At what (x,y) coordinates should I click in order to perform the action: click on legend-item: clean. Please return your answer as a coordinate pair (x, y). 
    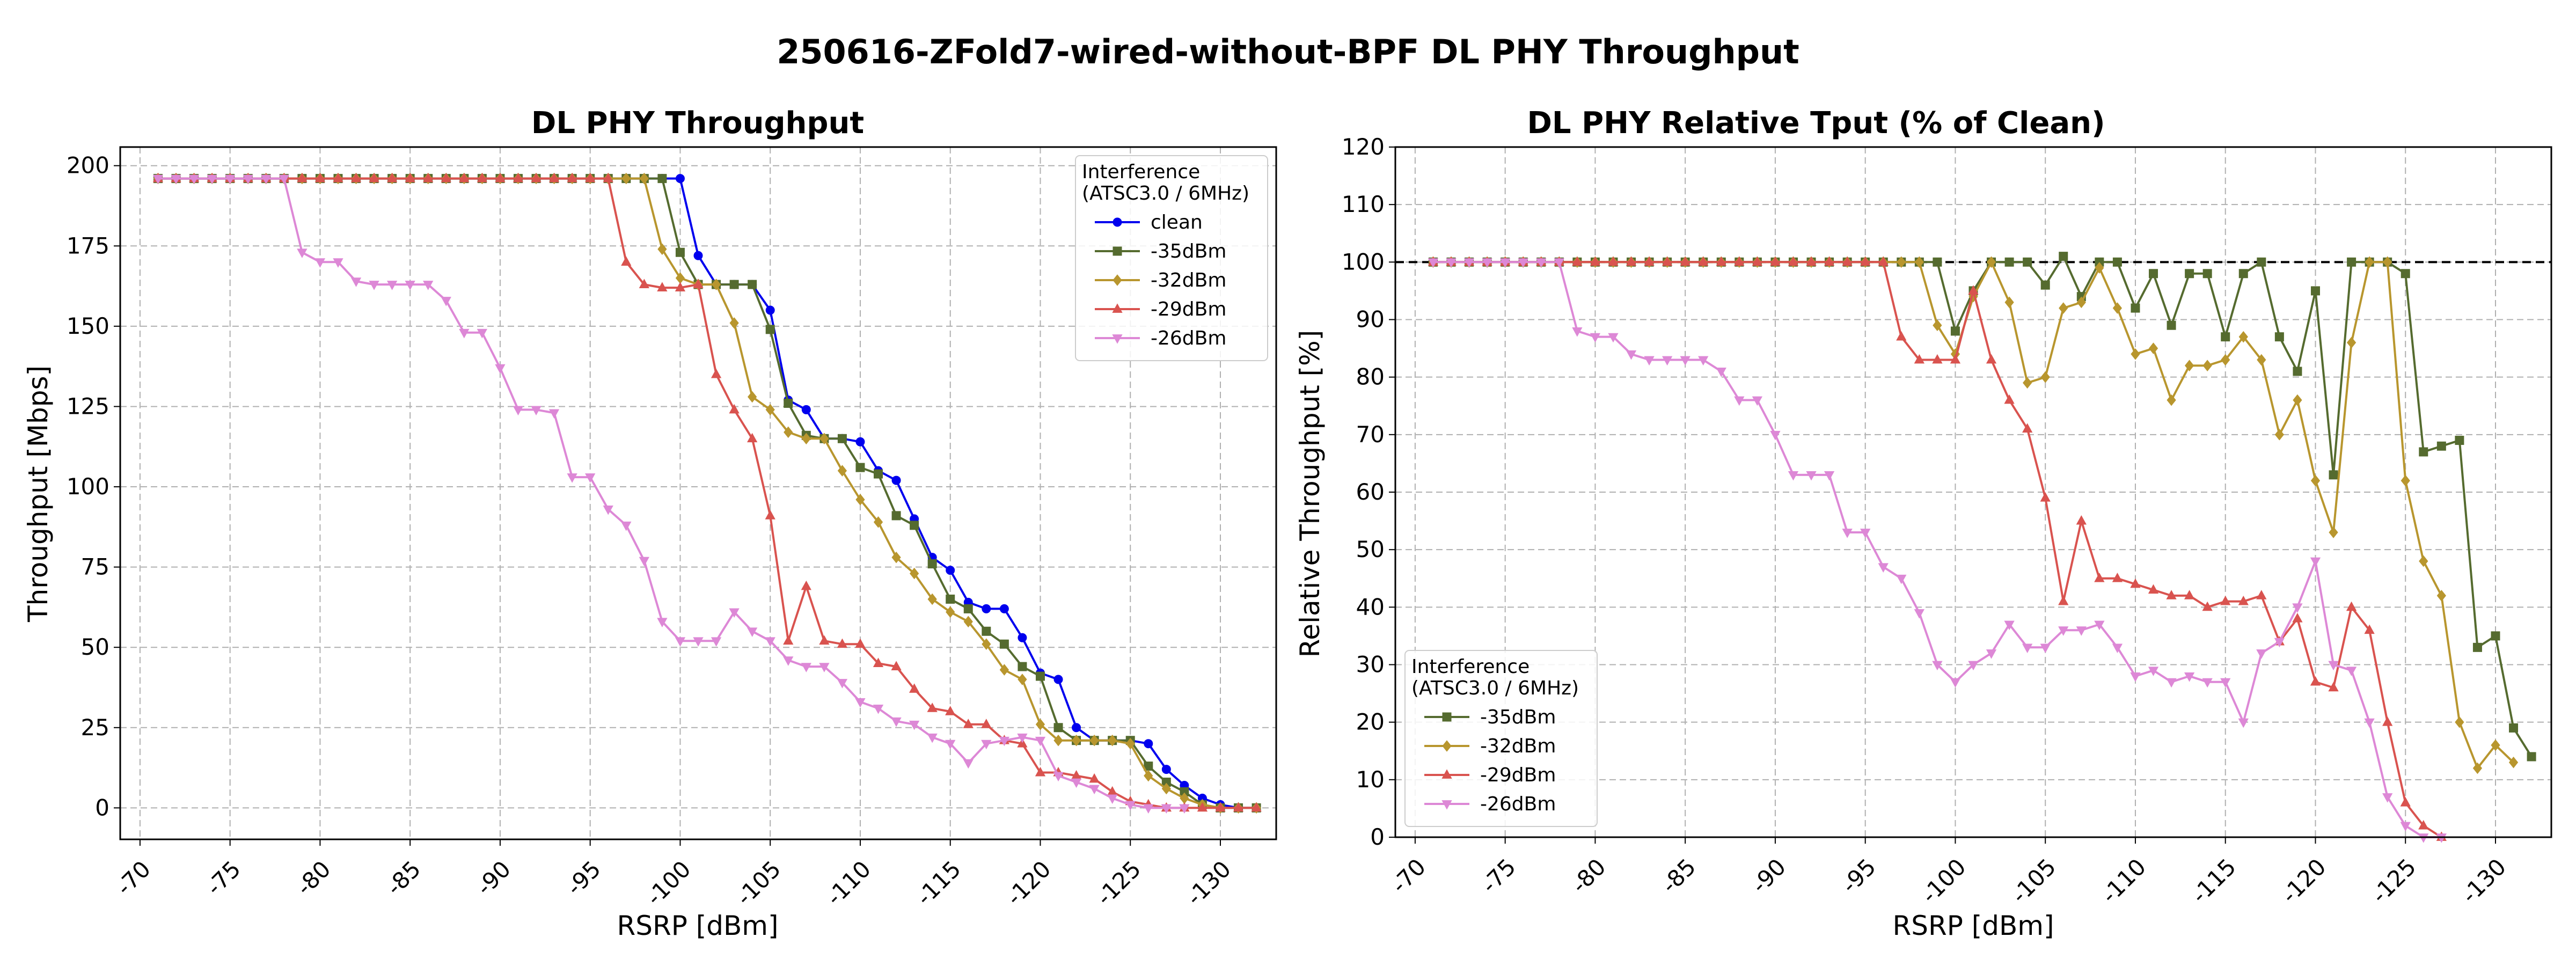
    Looking at the image, I should click on (1149, 222).